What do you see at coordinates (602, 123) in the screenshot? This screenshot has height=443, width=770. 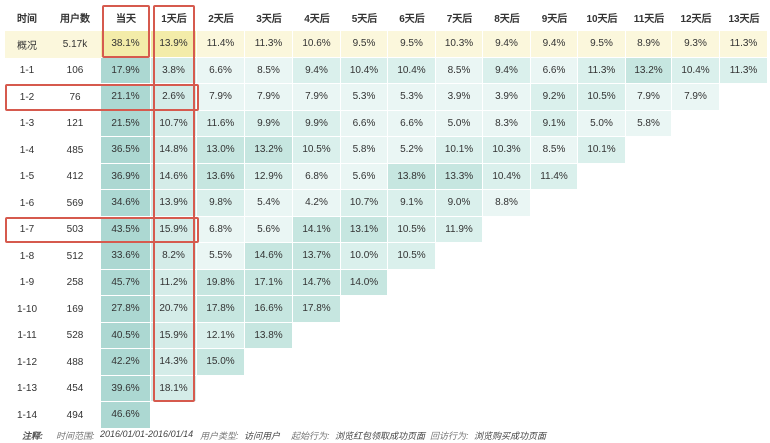 I see `retention-cell: 5.0%` at bounding box center [602, 123].